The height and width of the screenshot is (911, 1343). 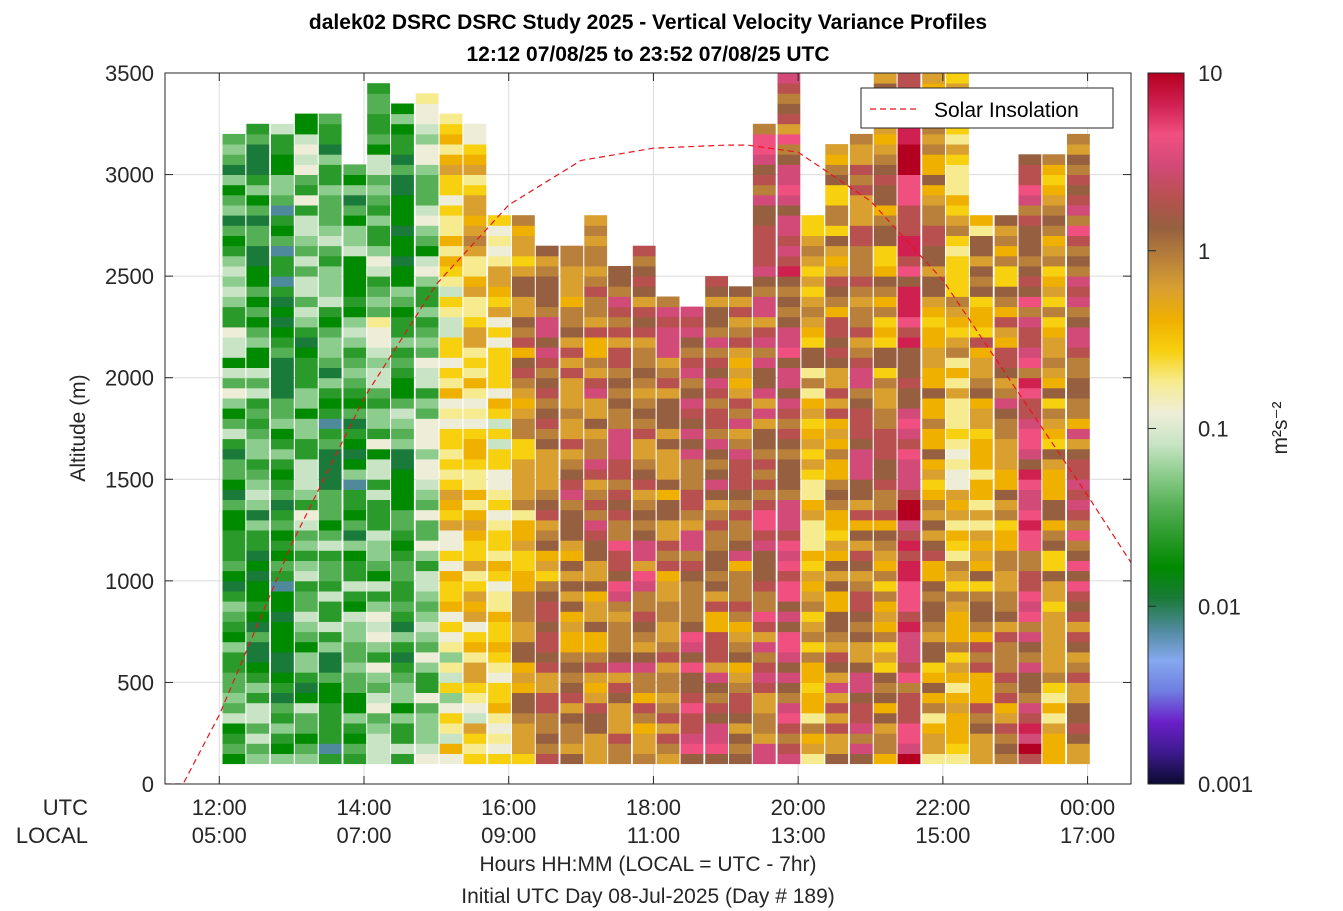 What do you see at coordinates (987, 108) in the screenshot?
I see `legend: Solar Insolation` at bounding box center [987, 108].